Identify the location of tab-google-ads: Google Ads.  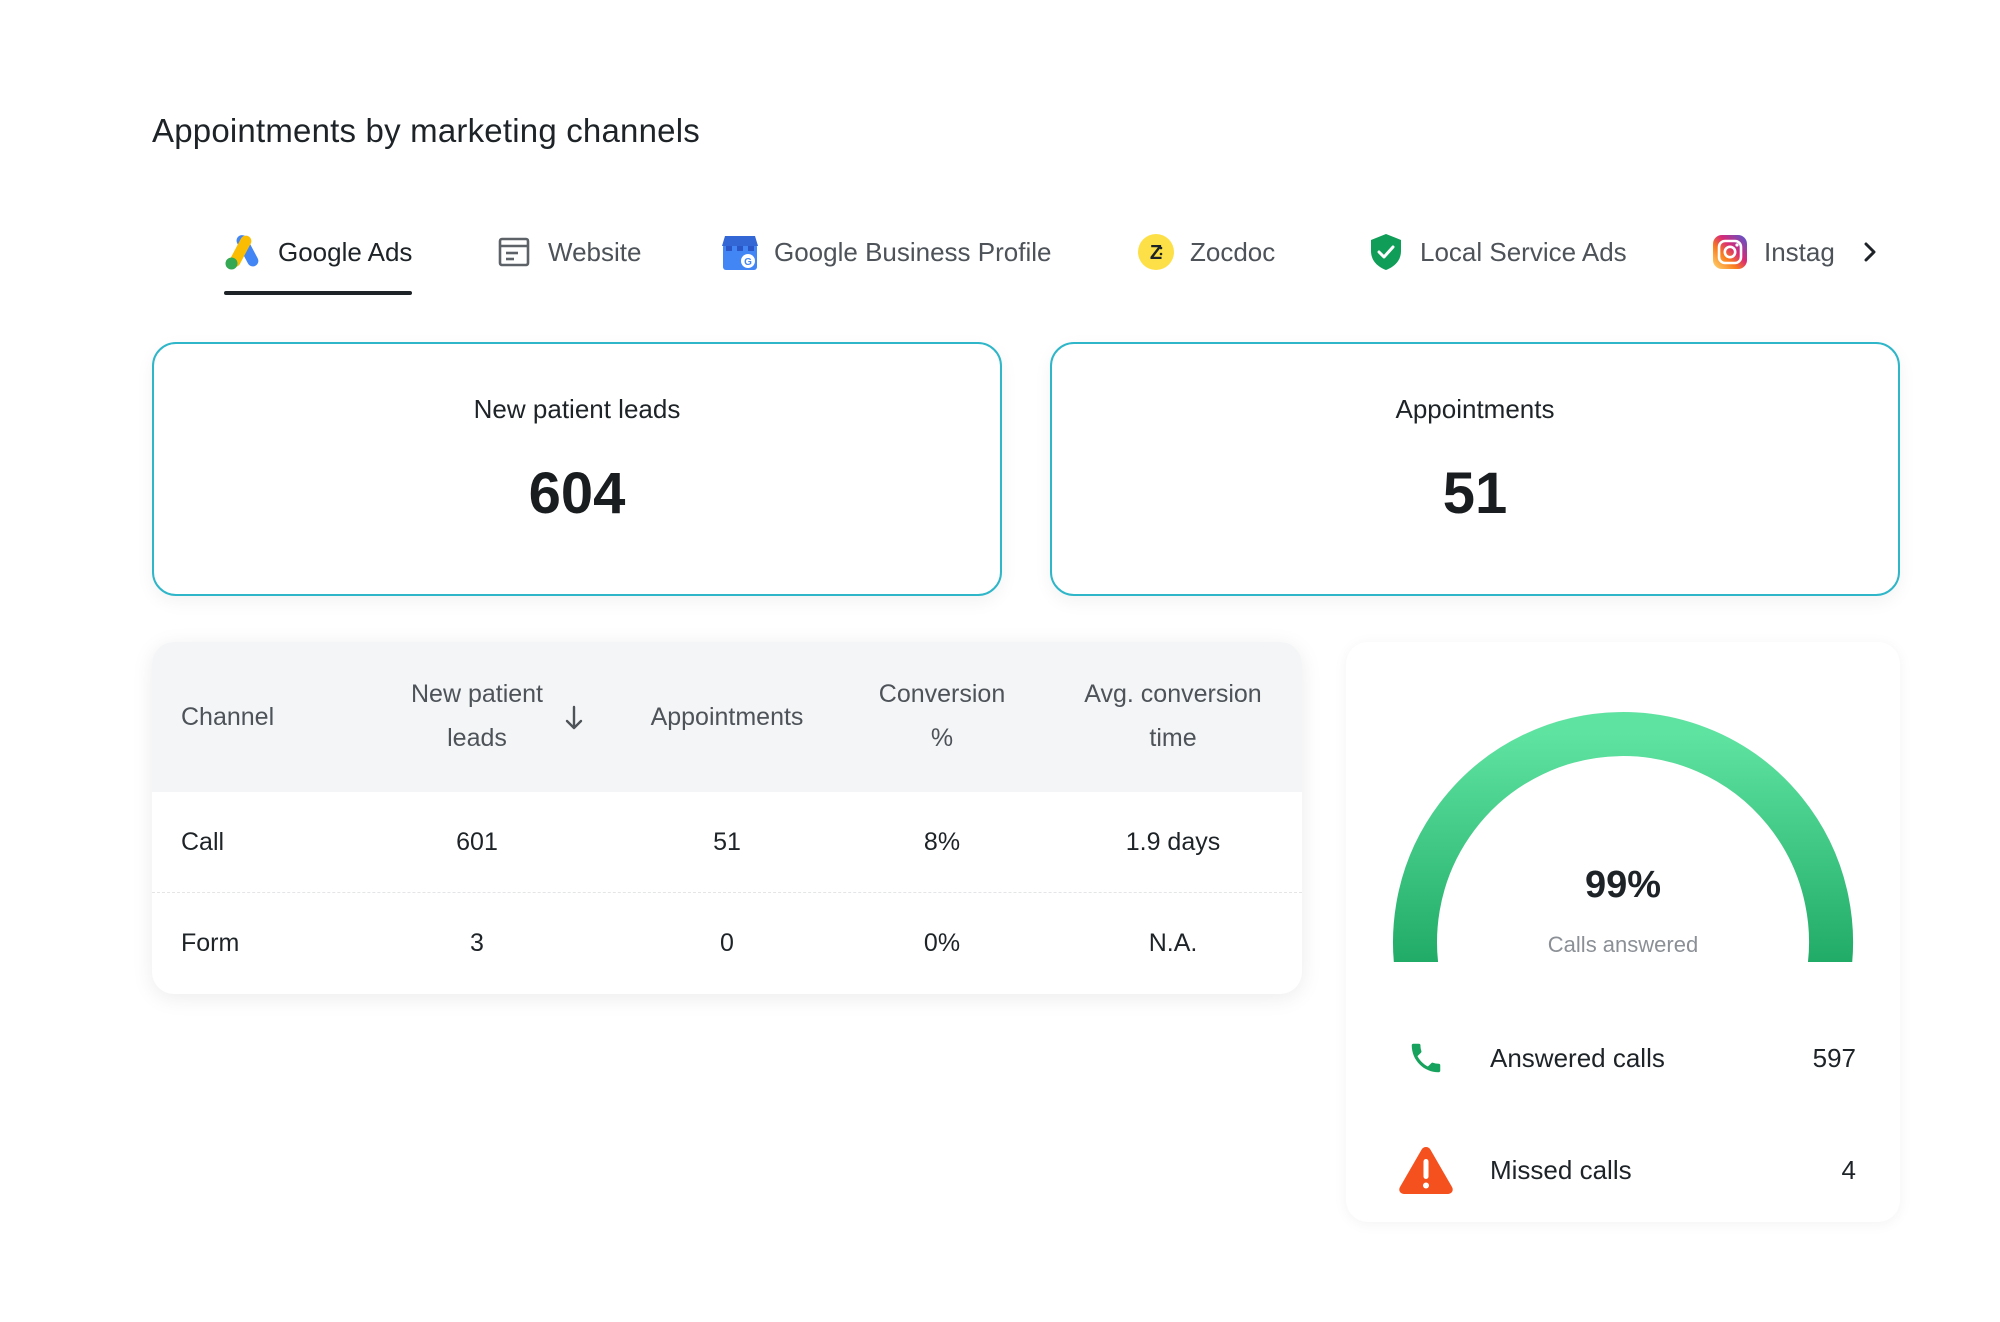
(318, 260).